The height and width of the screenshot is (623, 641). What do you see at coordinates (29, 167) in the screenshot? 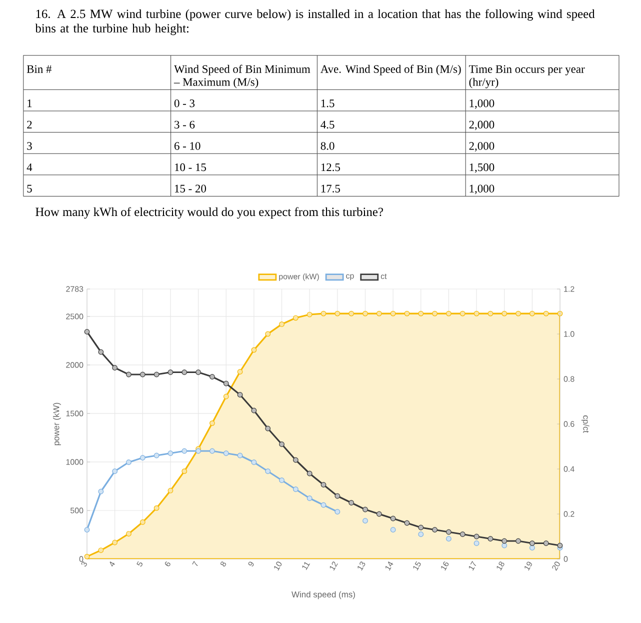
I see `text: 4` at bounding box center [29, 167].